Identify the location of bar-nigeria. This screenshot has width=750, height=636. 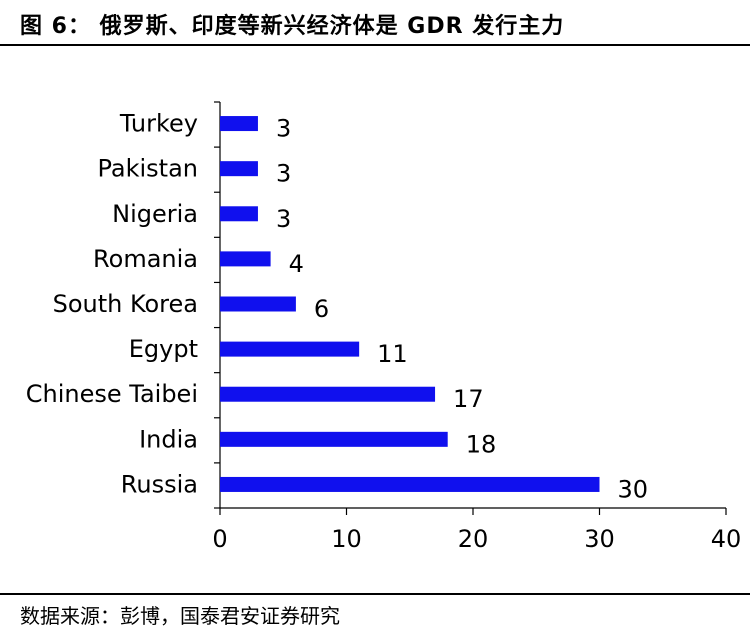
(239, 214).